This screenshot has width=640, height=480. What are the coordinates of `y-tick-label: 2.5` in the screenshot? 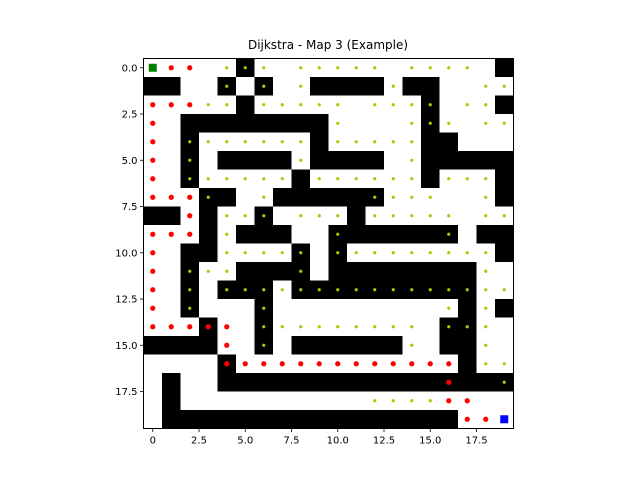 It's located at (130, 115).